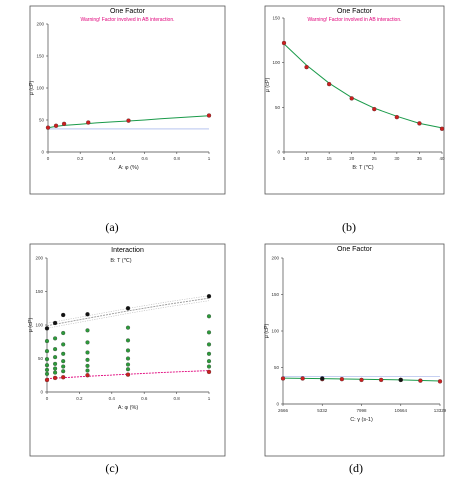  Describe the element at coordinates (420, 158) in the screenshot. I see `x-tick-label: 35` at that location.